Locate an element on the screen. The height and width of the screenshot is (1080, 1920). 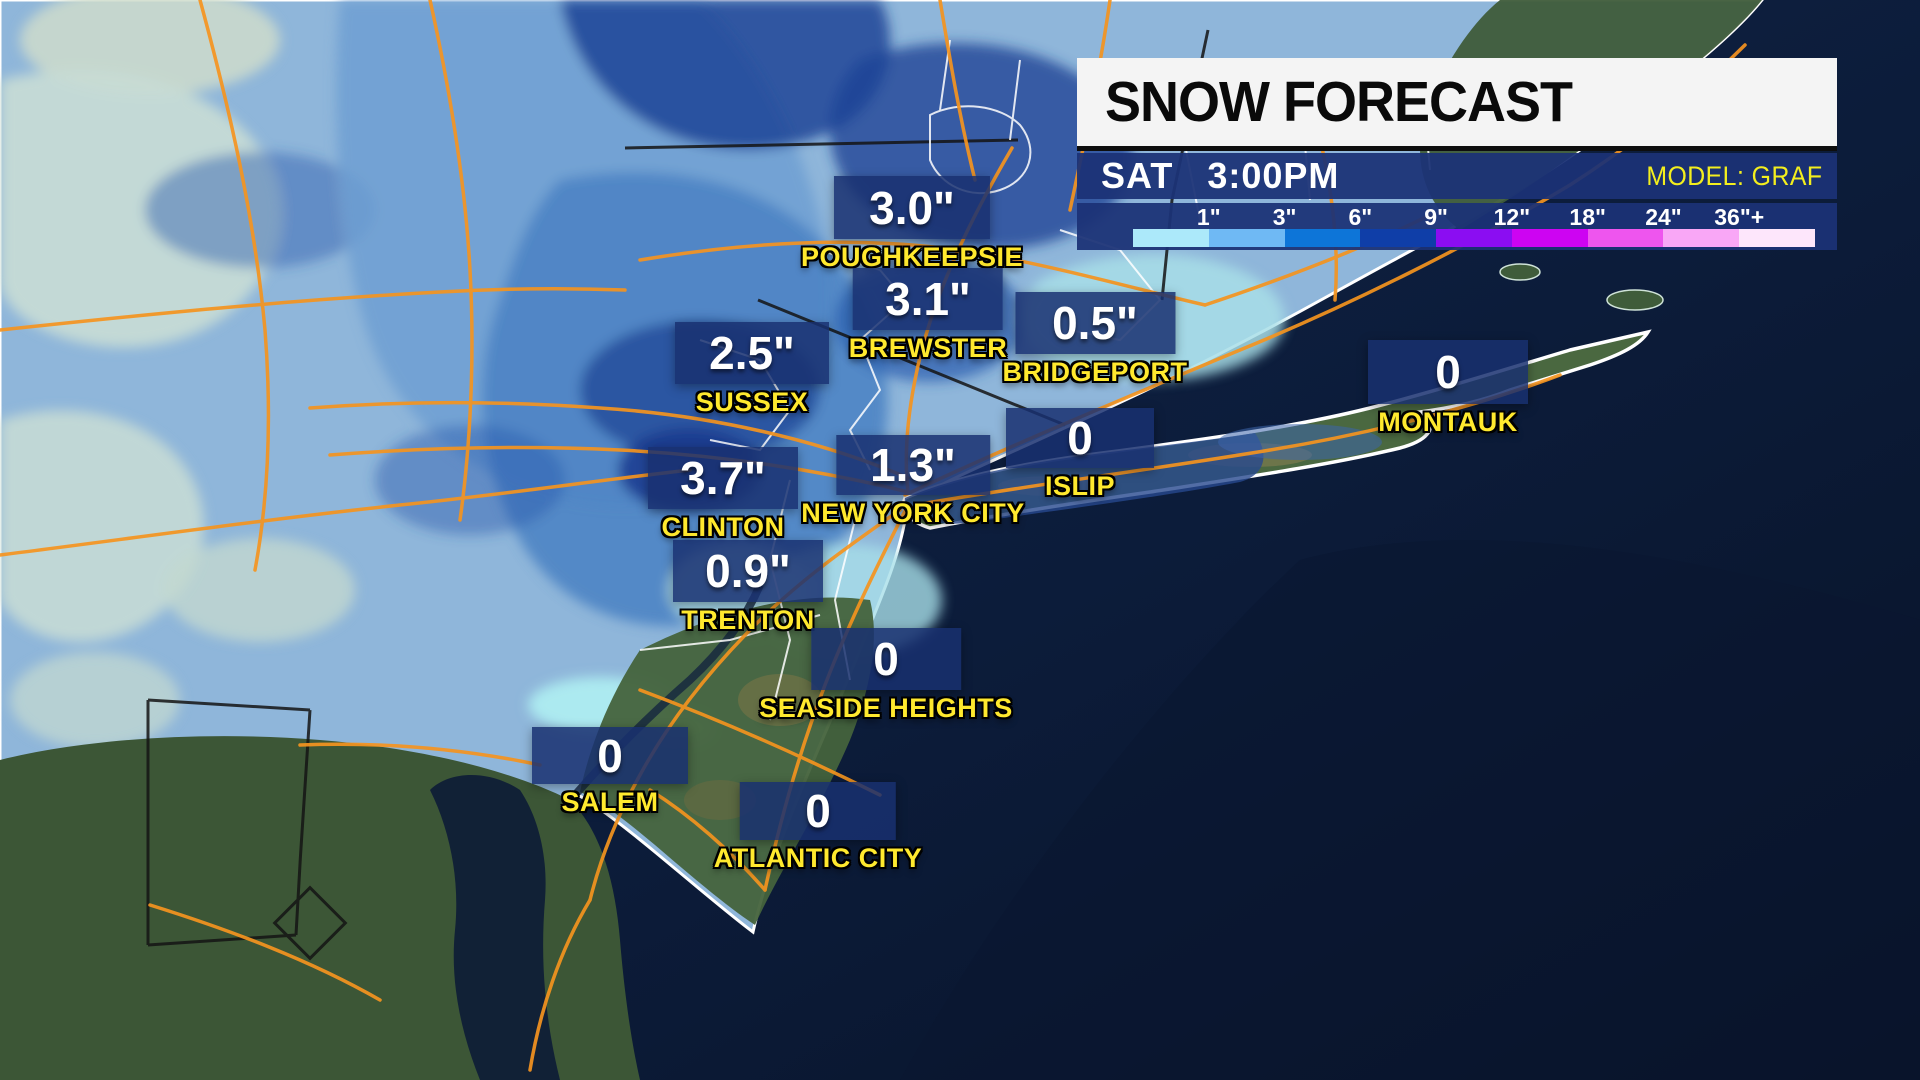
station-atlantic-city: 0 ATLANTIC CITY is located at coordinates (818, 828).